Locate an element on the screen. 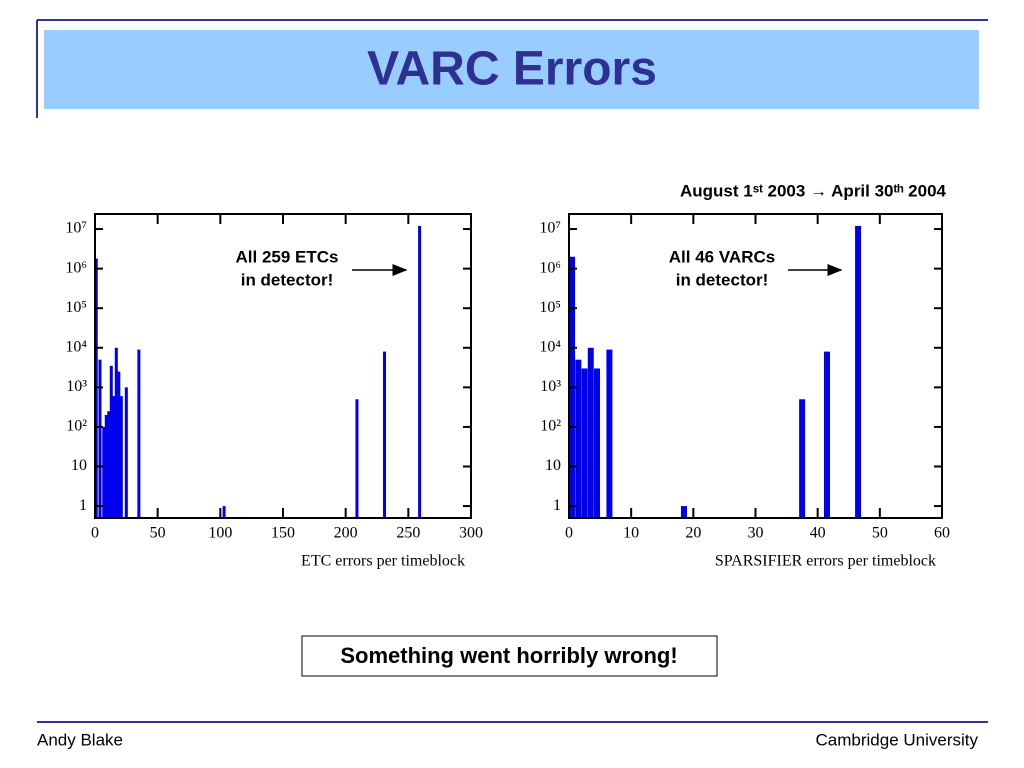  x-tick-label: 100 is located at coordinates (220, 533).